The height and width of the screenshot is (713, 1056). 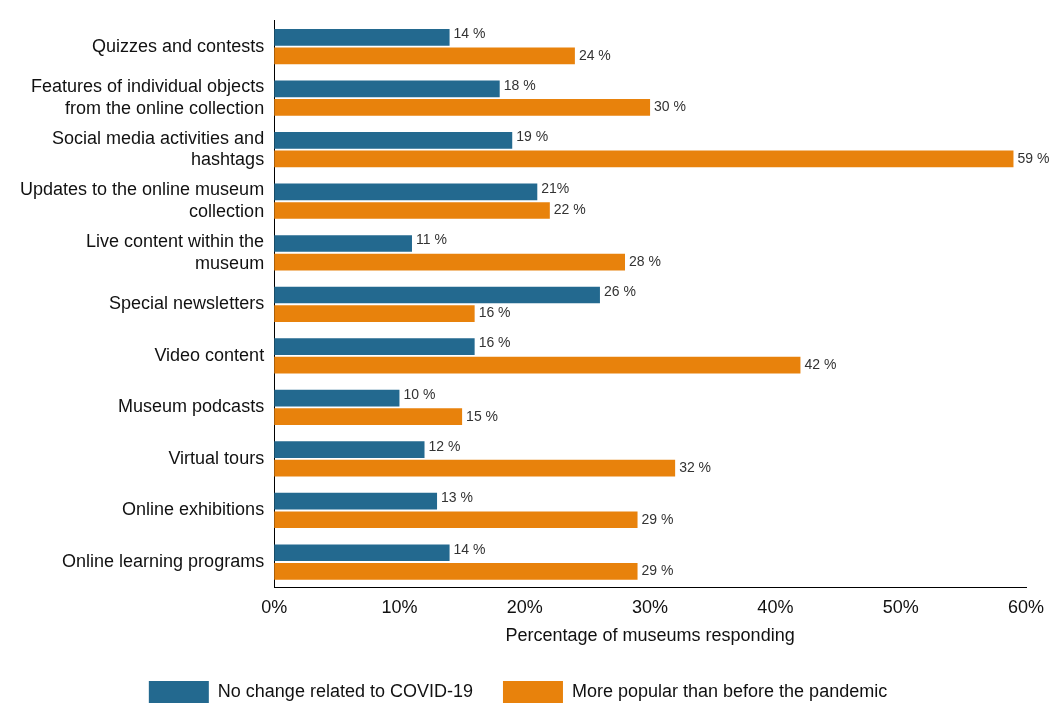 I want to click on x-axis-title: Percentage of museums responding, so click(x=650, y=635).